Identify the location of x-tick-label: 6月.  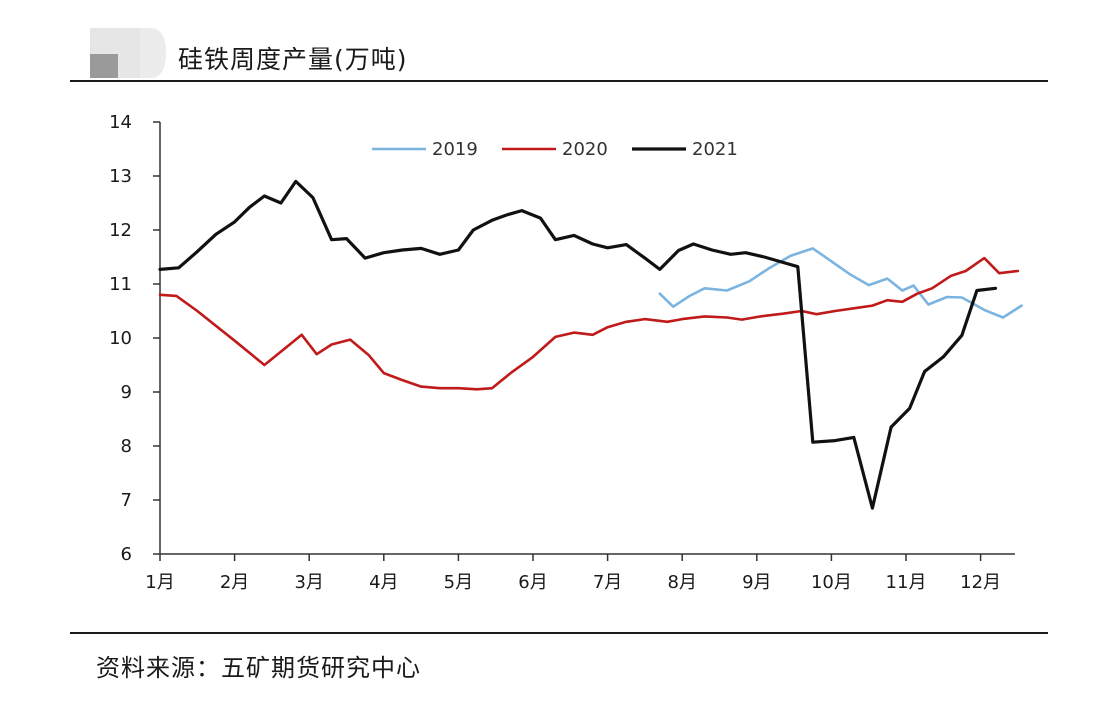
(532, 582).